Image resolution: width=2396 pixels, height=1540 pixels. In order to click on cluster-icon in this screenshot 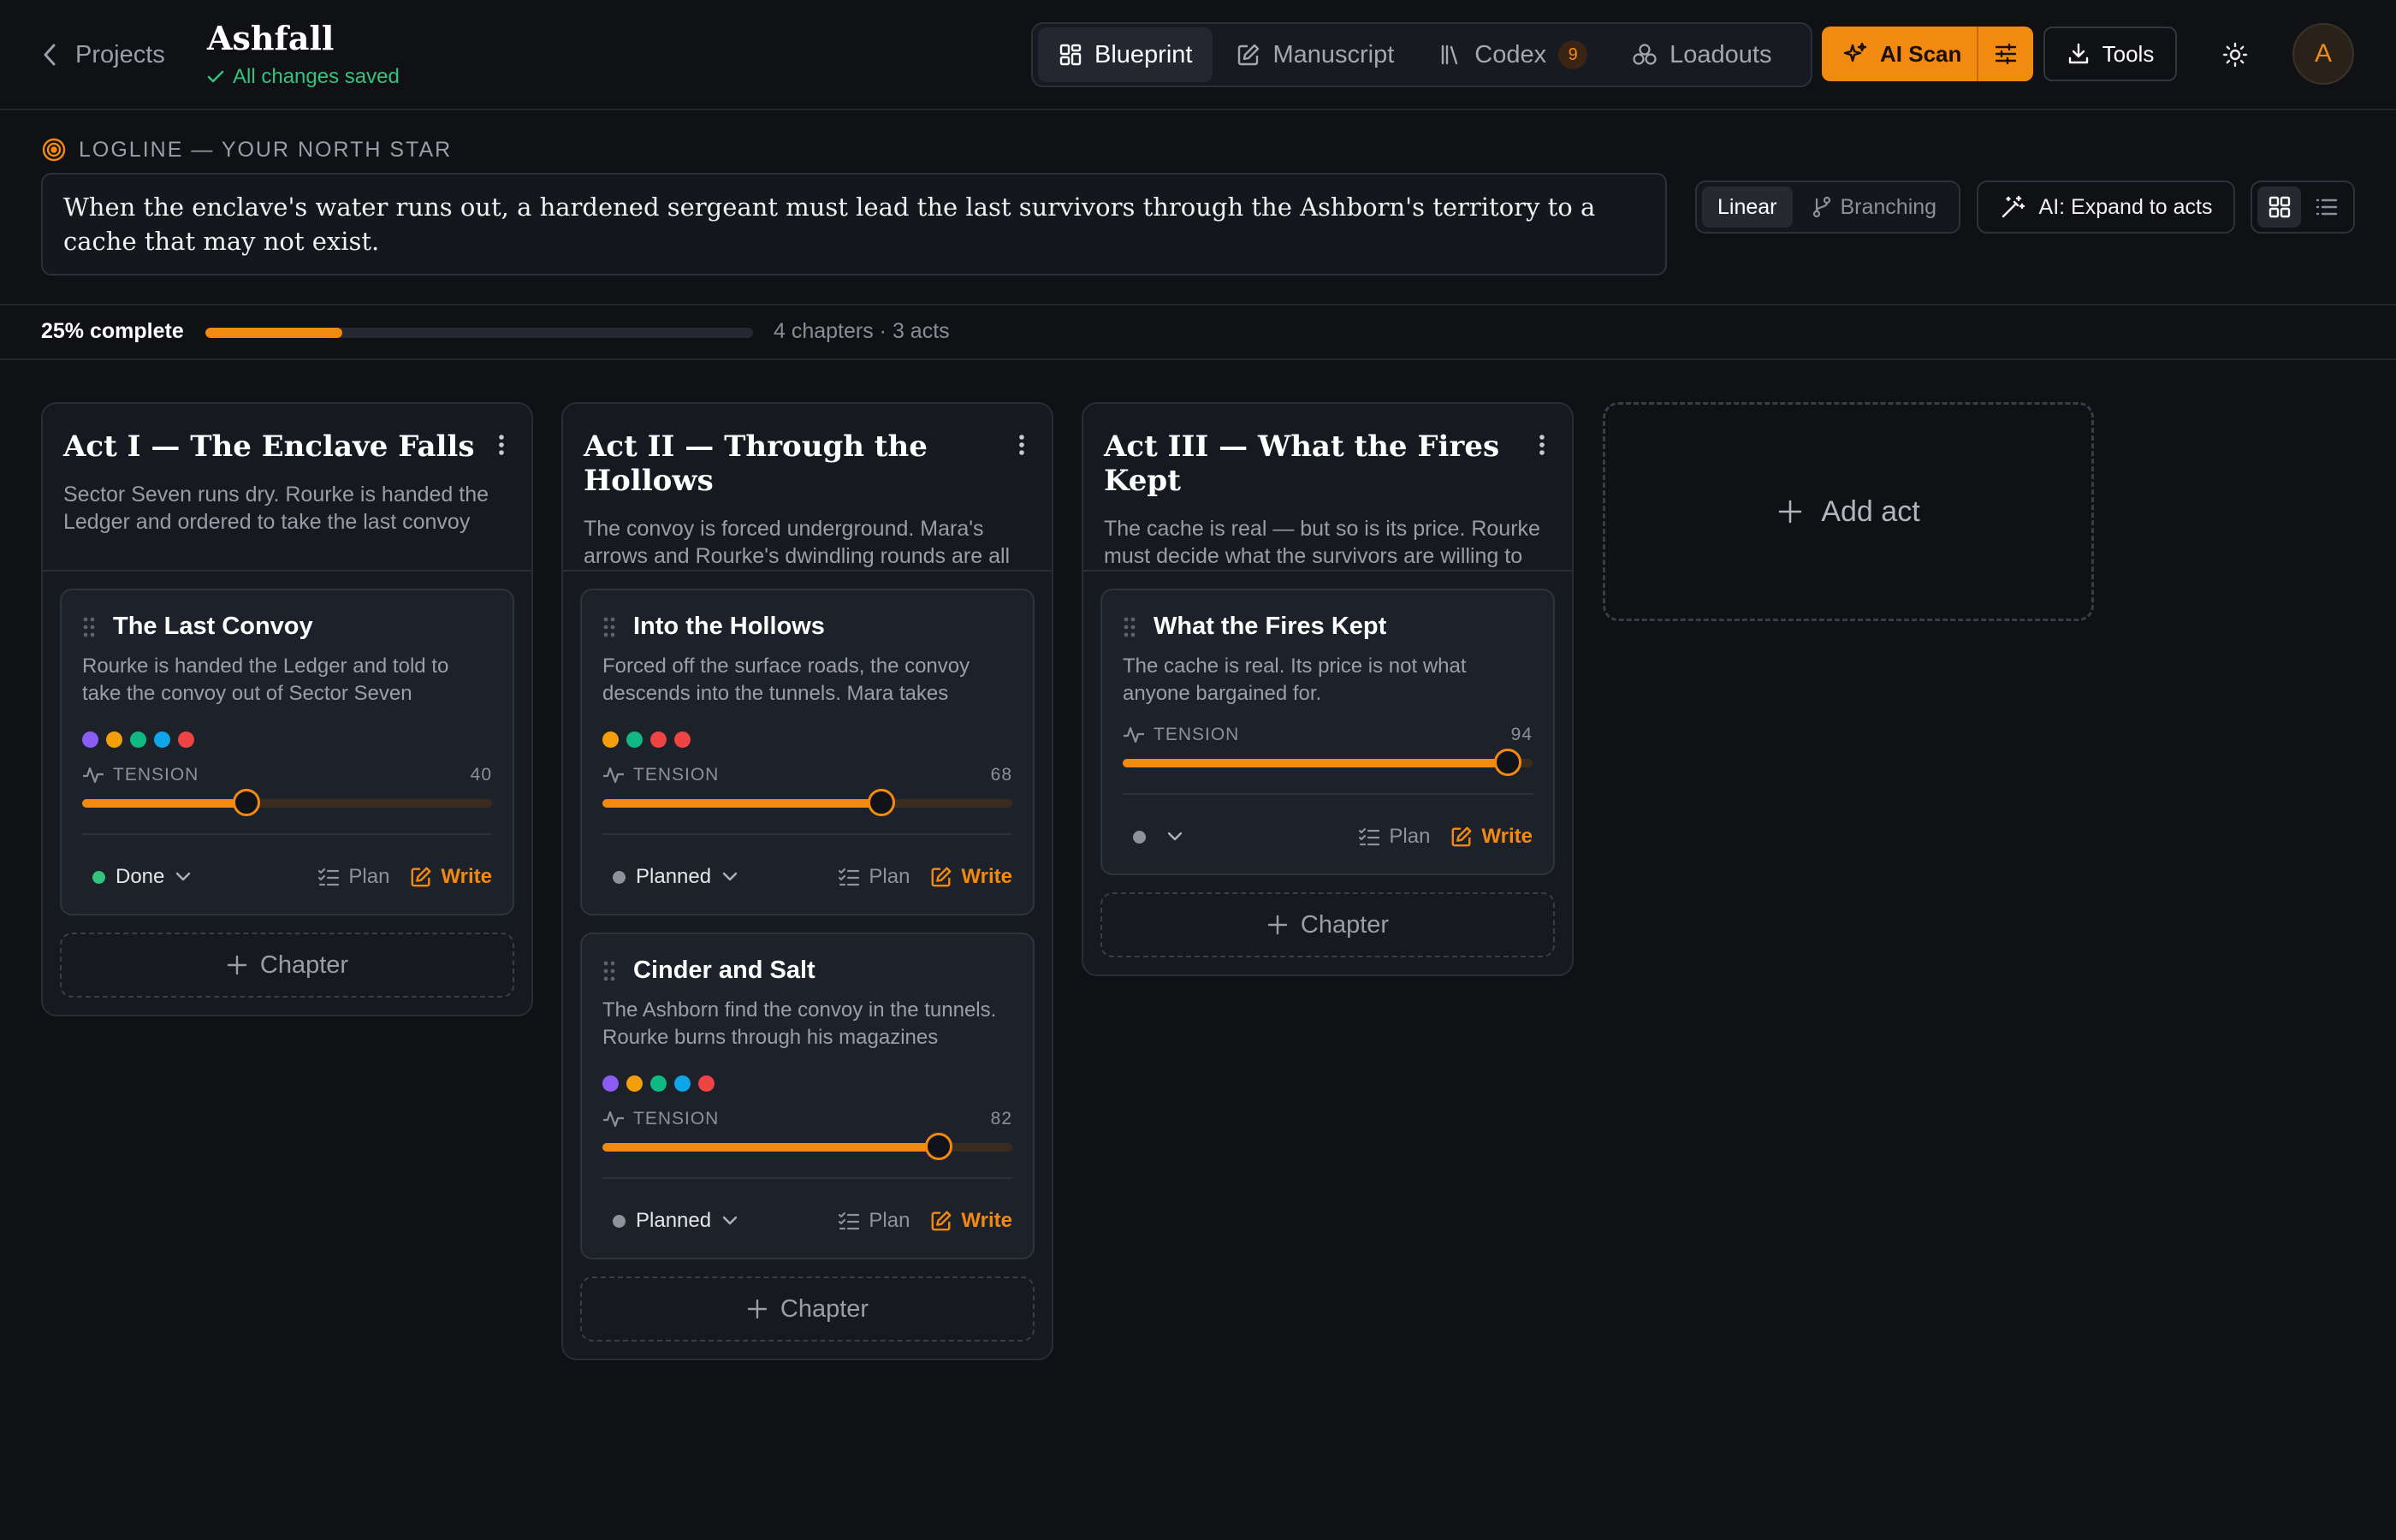, I will do `click(1645, 55)`.